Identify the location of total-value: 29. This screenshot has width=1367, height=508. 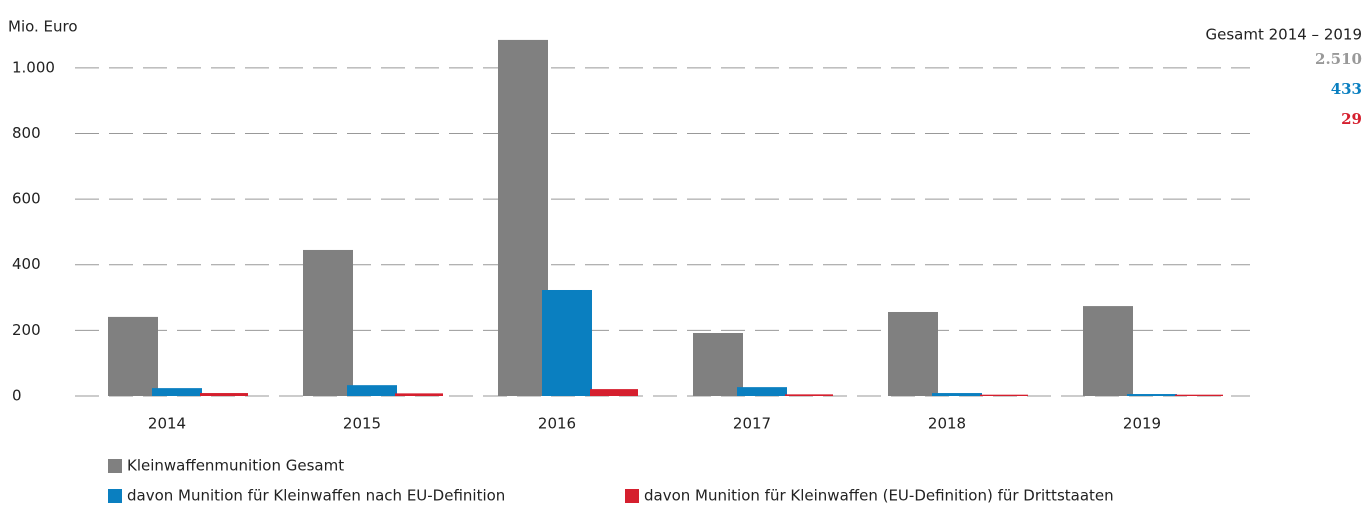
(1351, 119).